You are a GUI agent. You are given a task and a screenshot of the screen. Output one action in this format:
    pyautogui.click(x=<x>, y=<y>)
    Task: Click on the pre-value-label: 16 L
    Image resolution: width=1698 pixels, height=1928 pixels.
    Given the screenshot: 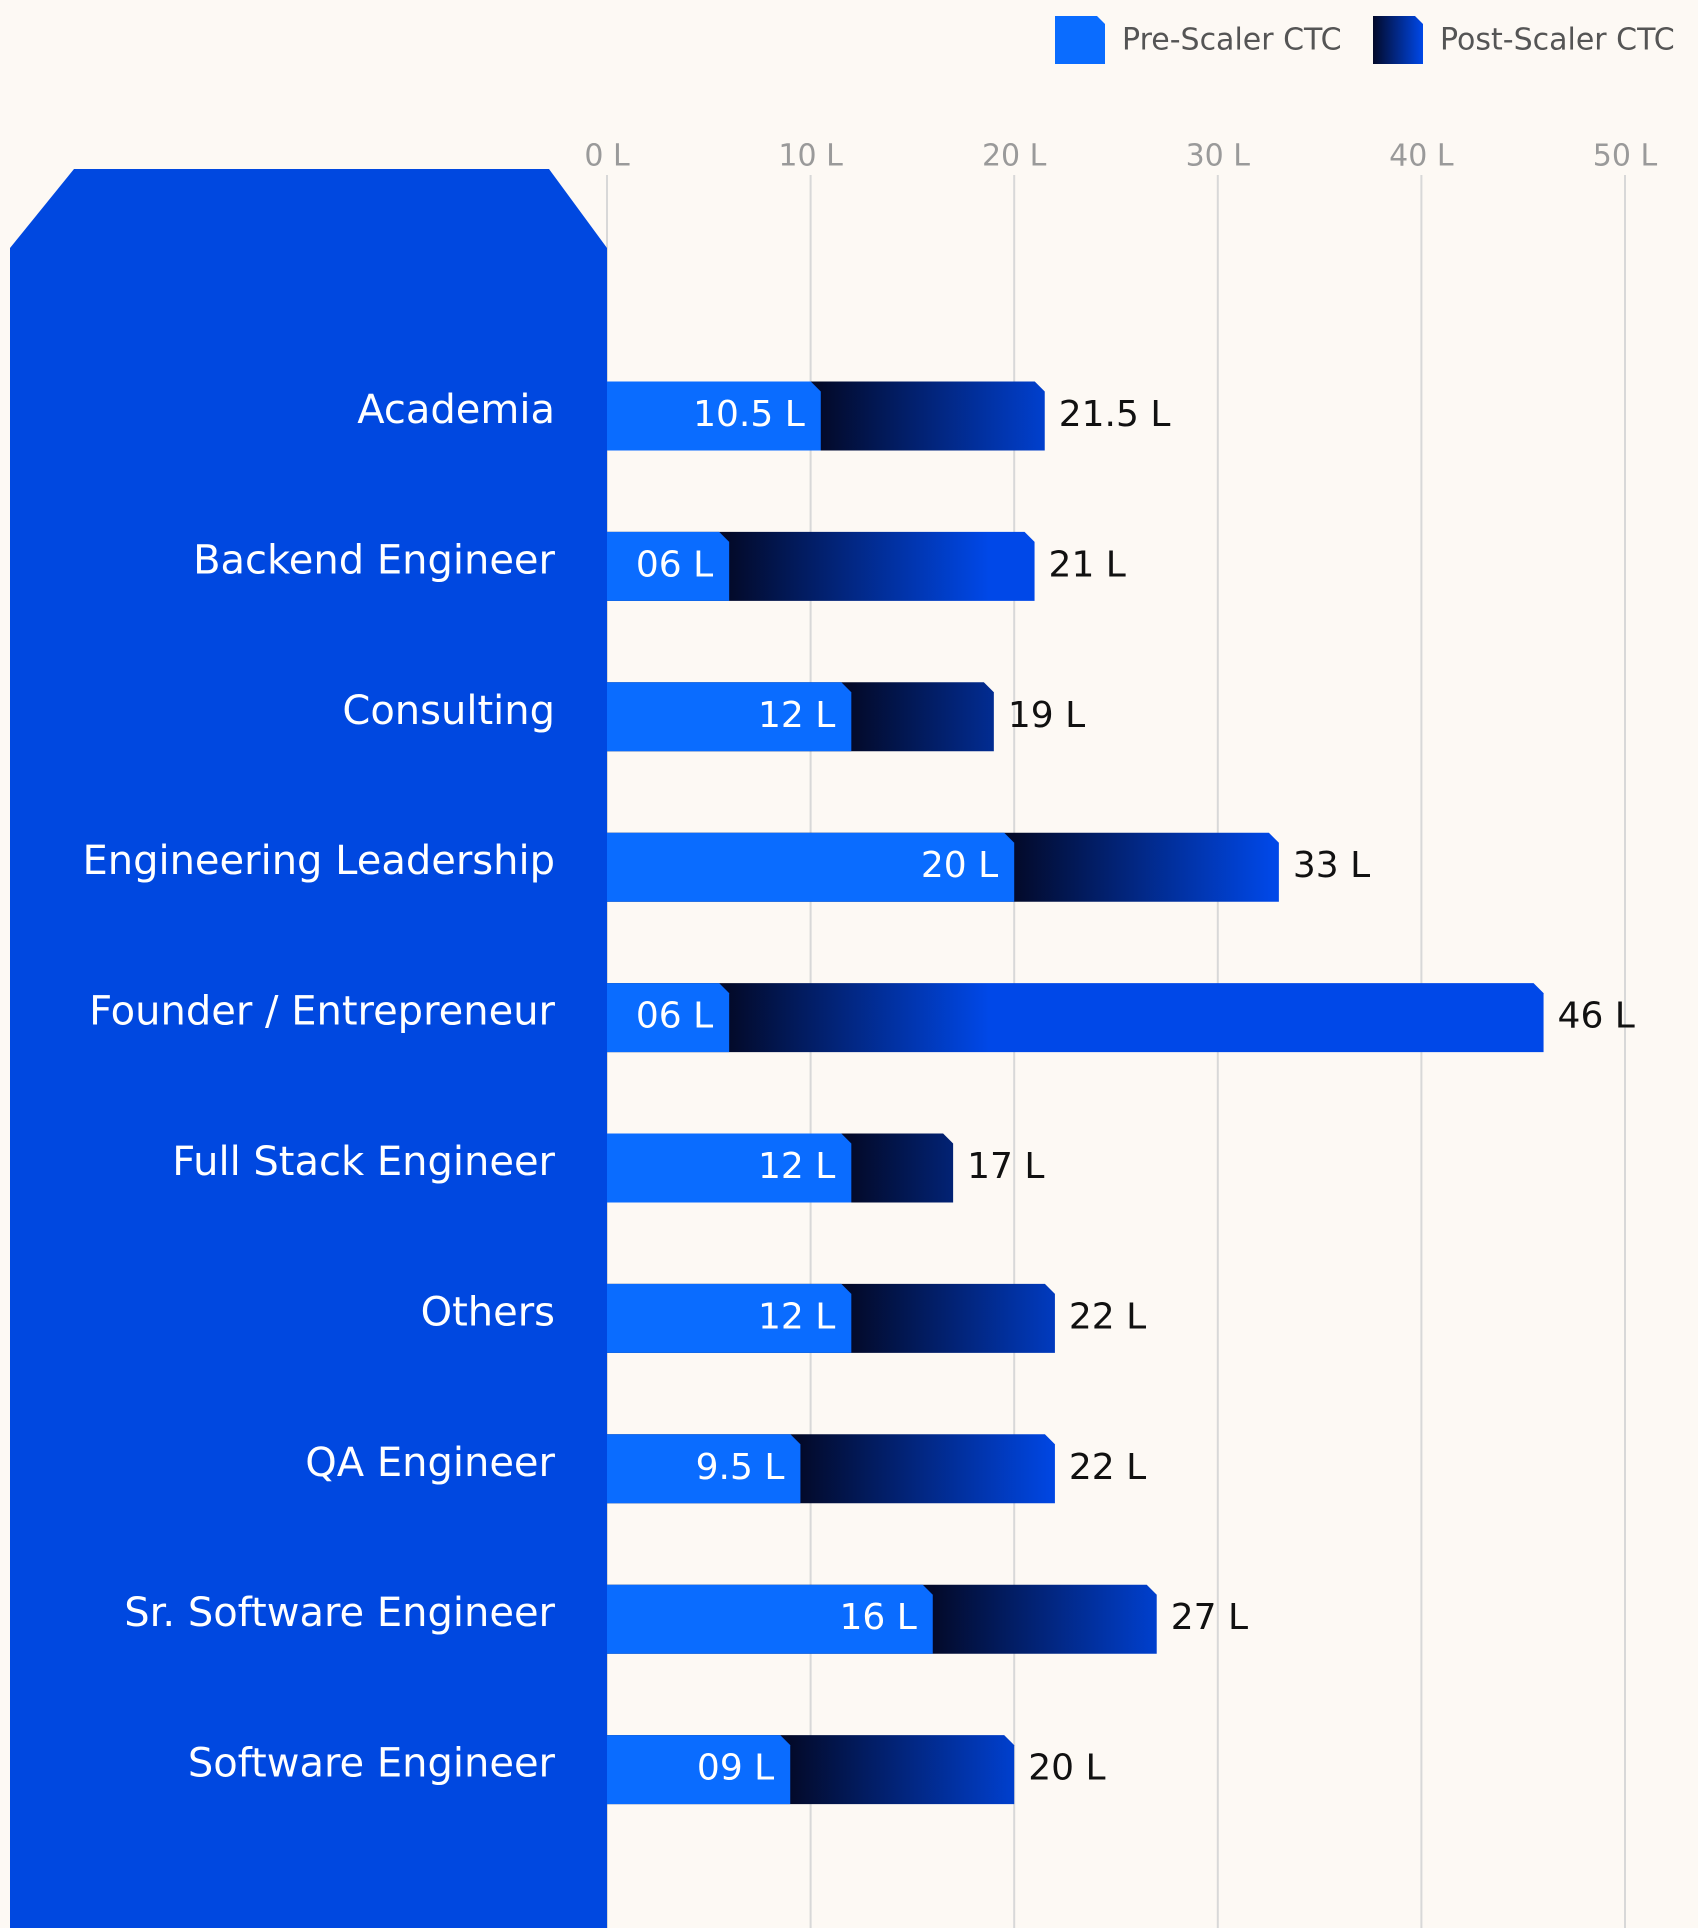 What is the action you would take?
    pyautogui.click(x=877, y=1617)
    